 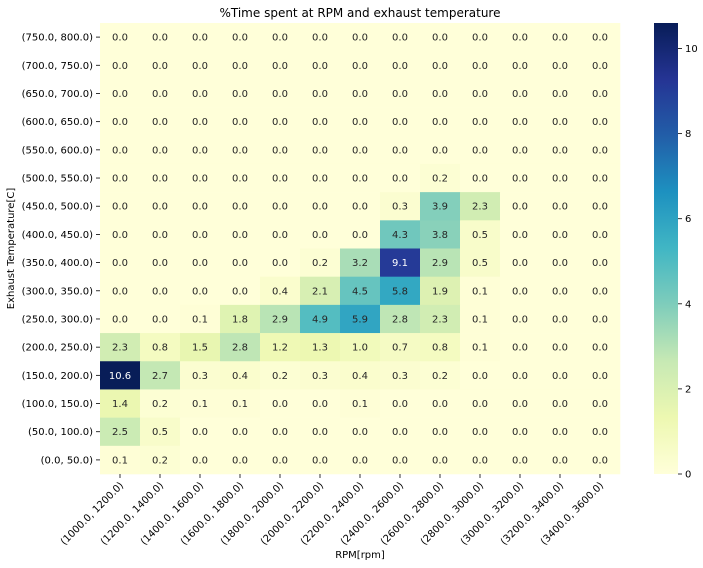 I want to click on cell-value-label: 1.9, so click(x=440, y=291).